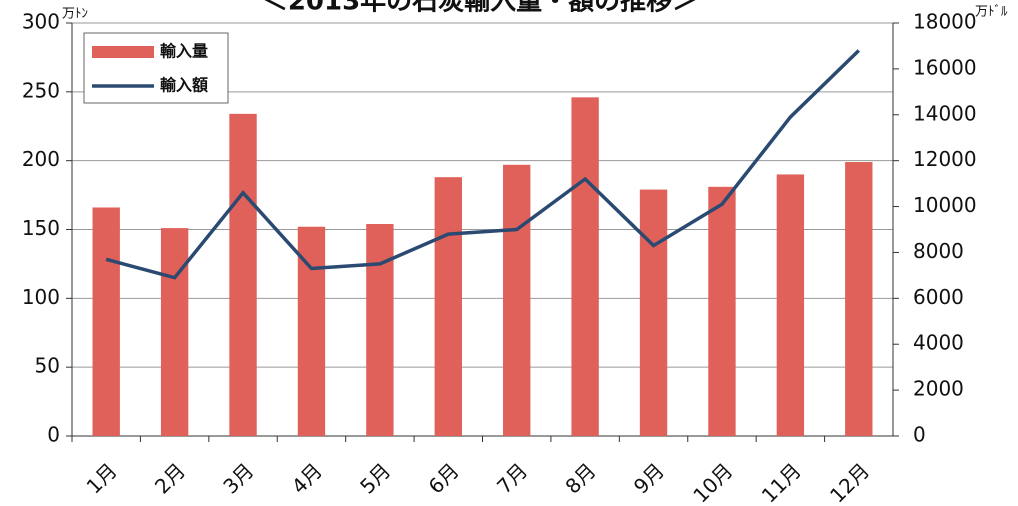 The height and width of the screenshot is (506, 1018). Describe the element at coordinates (41, 159) in the screenshot. I see `y-tick-label: 200` at that location.